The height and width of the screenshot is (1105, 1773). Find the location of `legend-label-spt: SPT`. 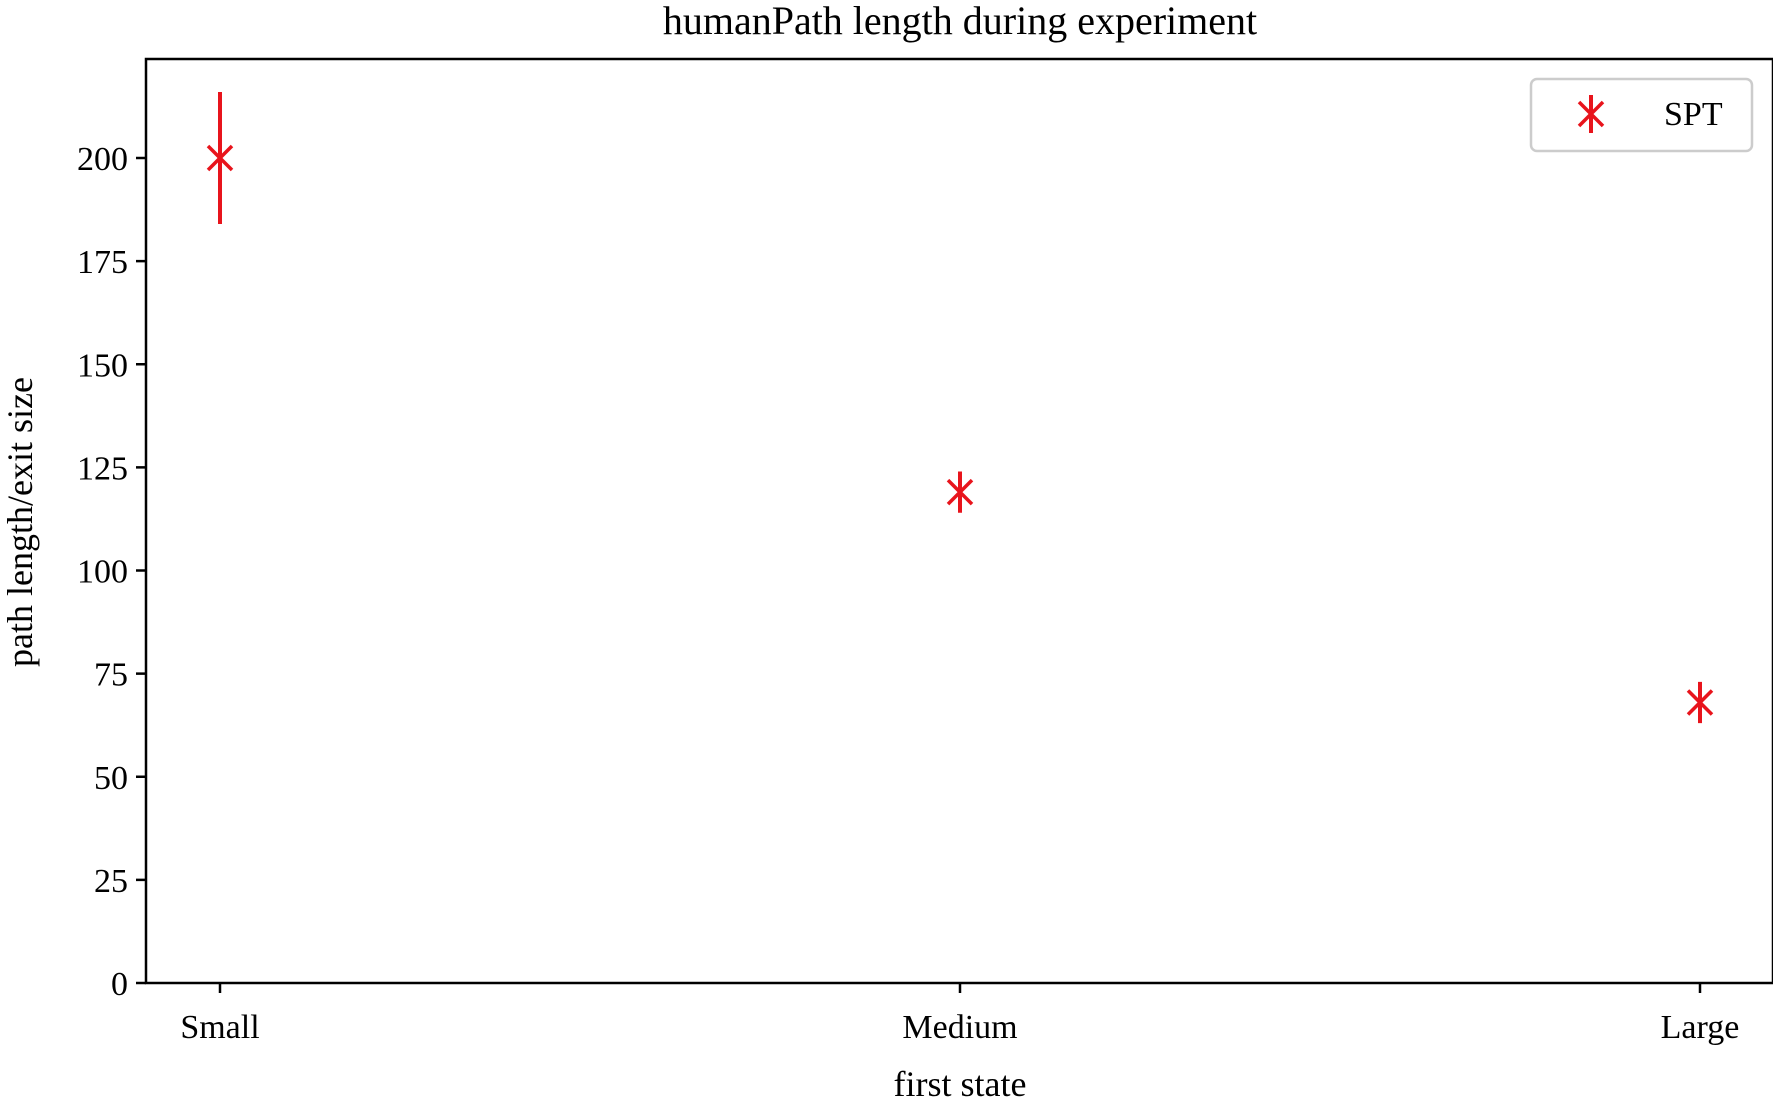

legend-label-spt: SPT is located at coordinates (1693, 114).